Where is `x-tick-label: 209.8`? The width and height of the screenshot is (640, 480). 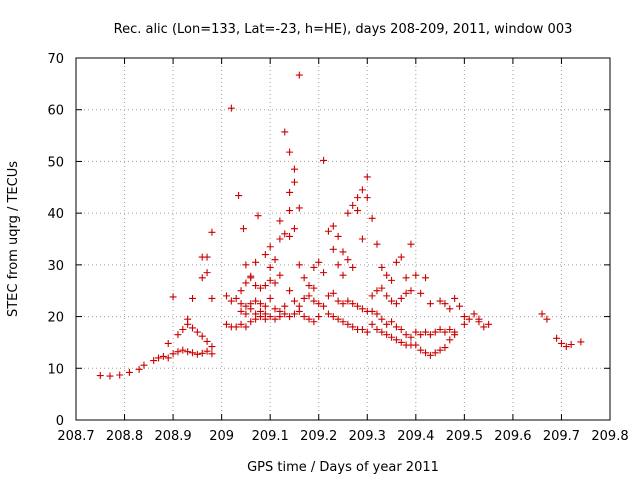 x-tick-label: 209.8 is located at coordinates (609, 436).